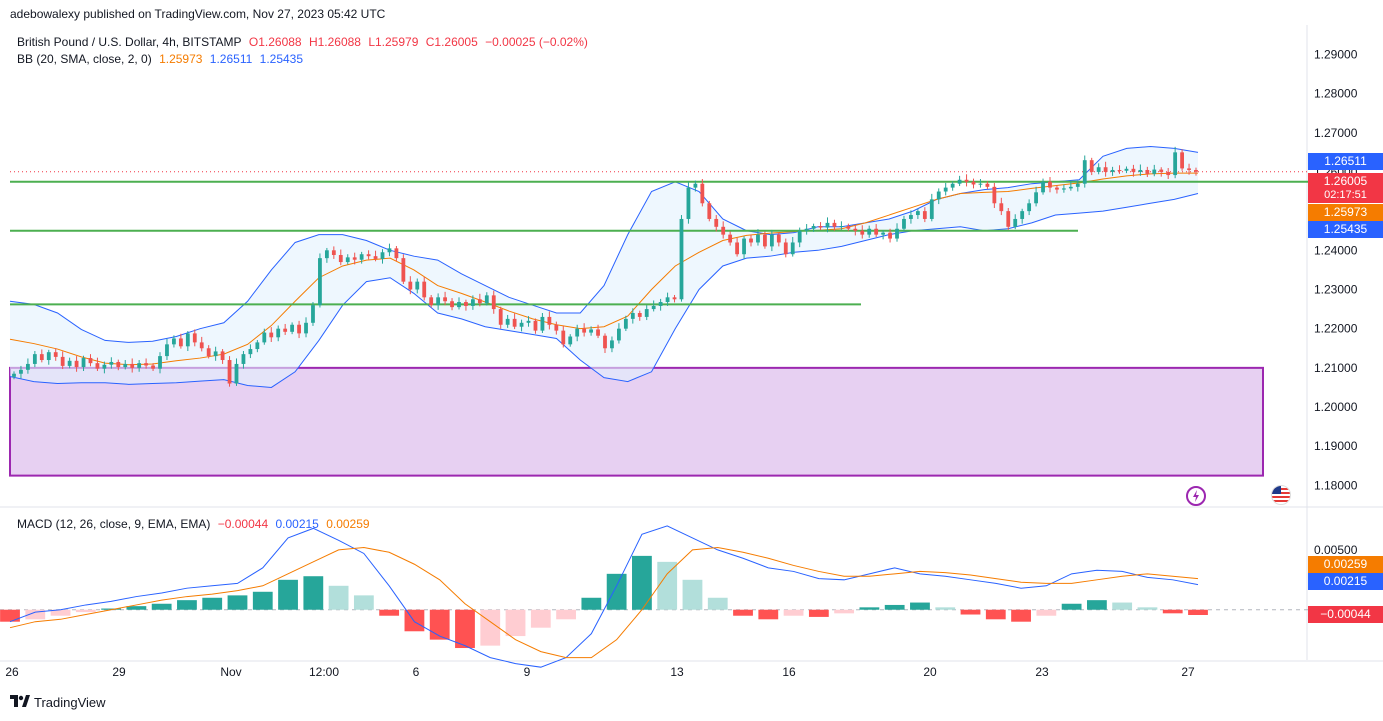  What do you see at coordinates (1196, 496) in the screenshot?
I see `lightning-icon` at bounding box center [1196, 496].